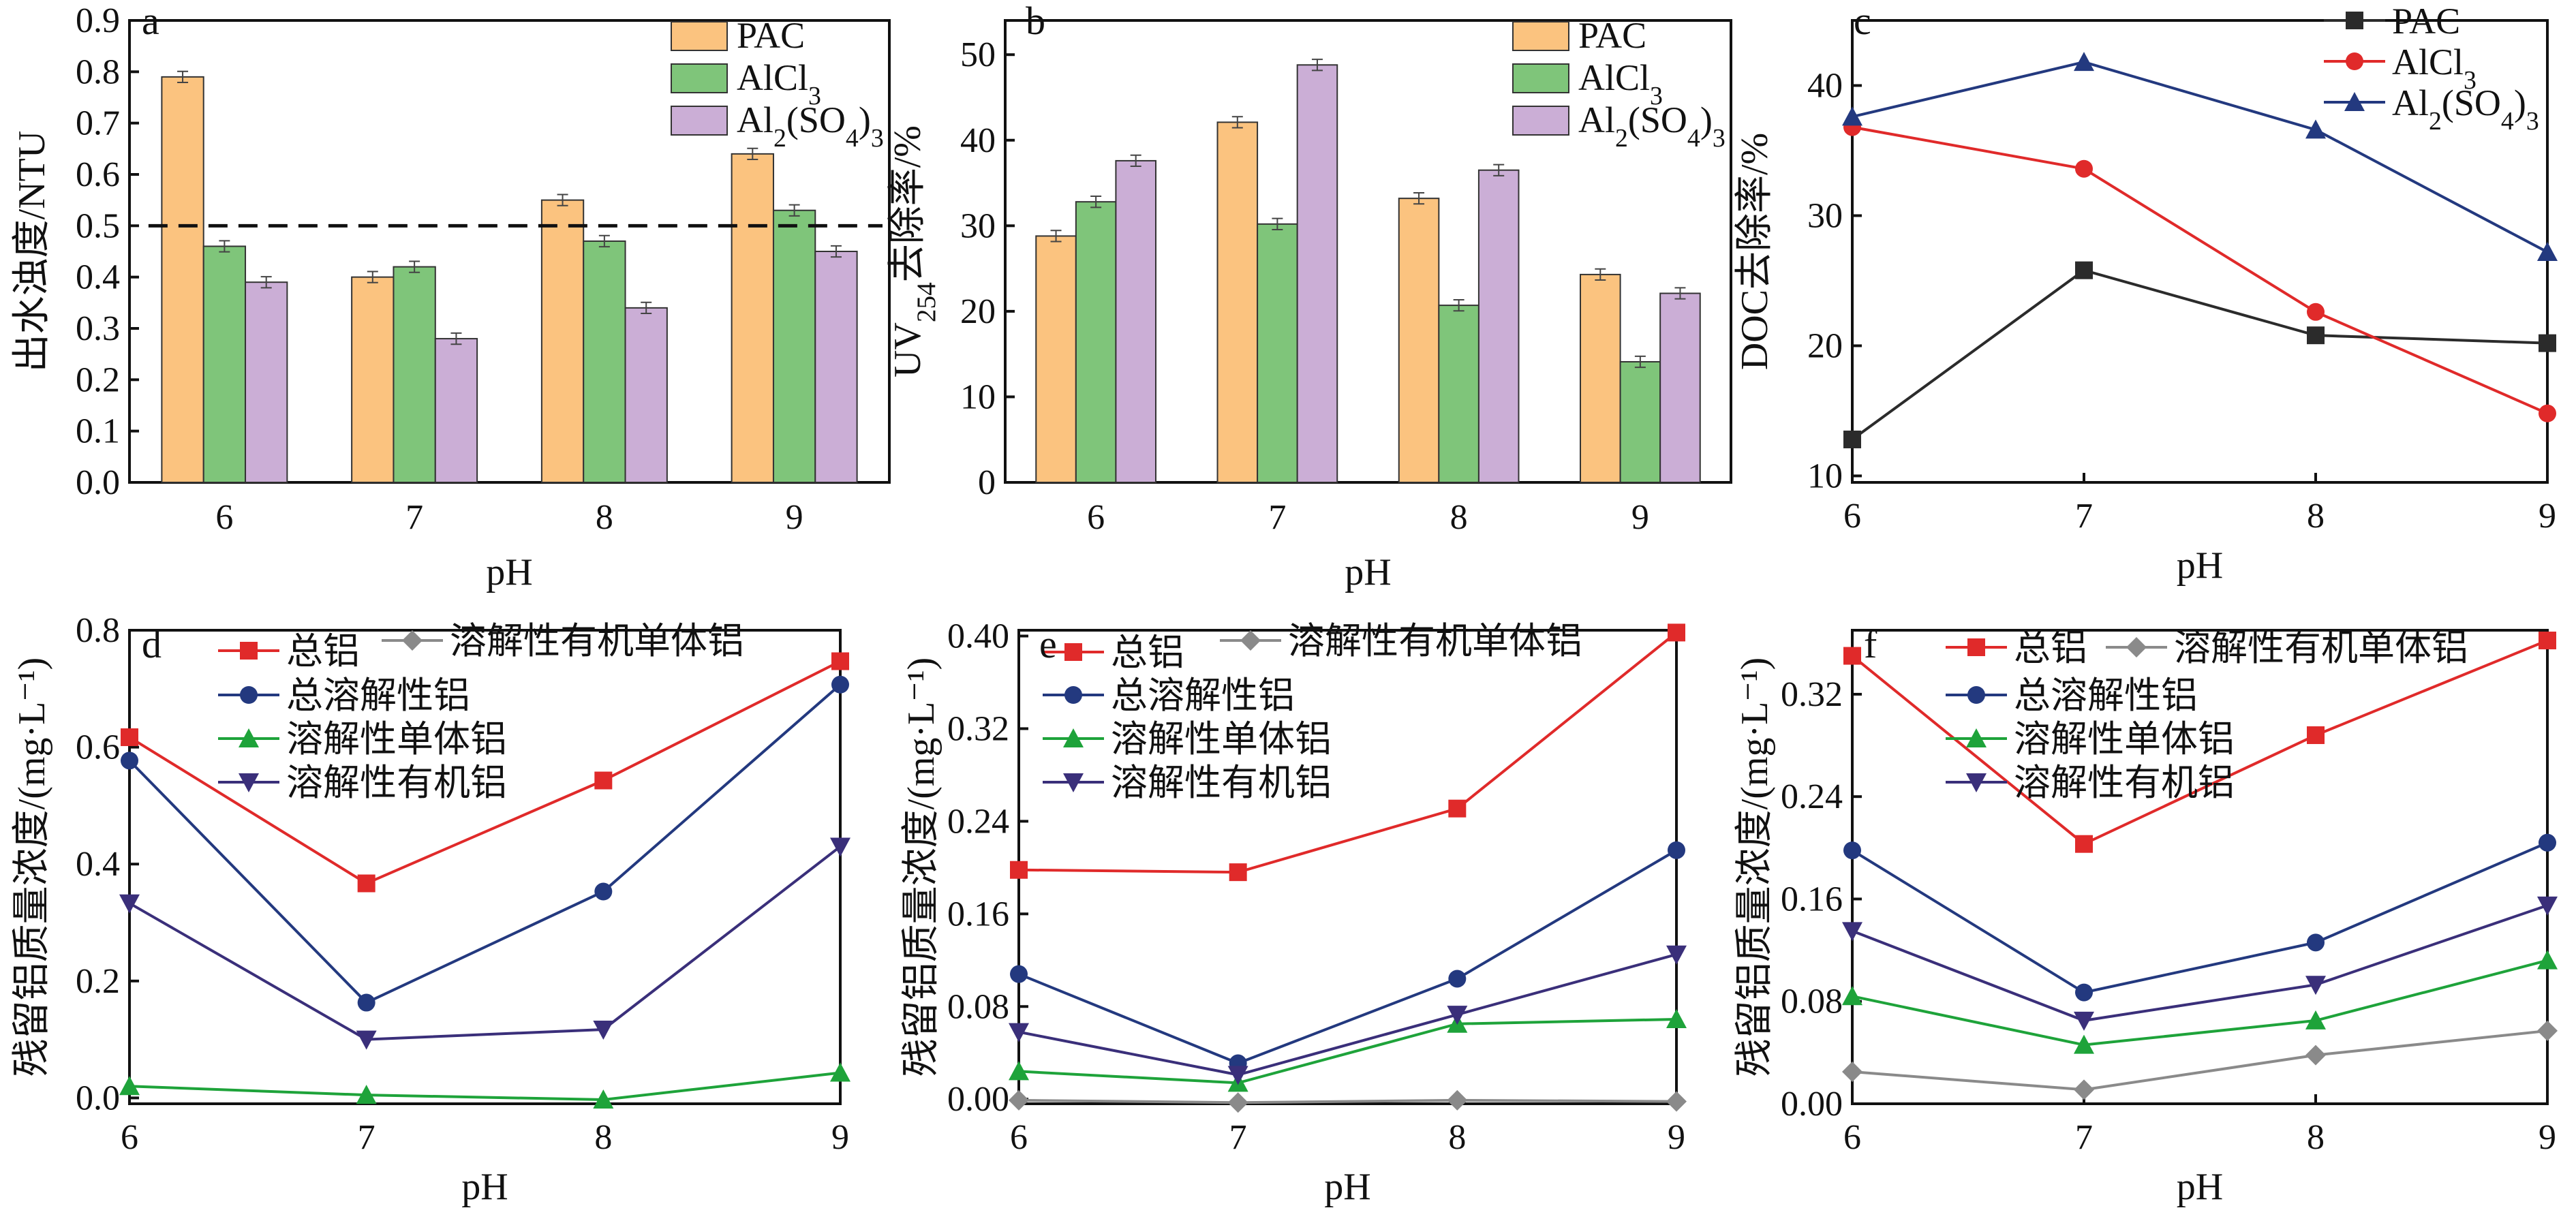 Image resolution: width=2576 pixels, height=1223 pixels. I want to click on y-tick-label: 0.0, so click(98, 483).